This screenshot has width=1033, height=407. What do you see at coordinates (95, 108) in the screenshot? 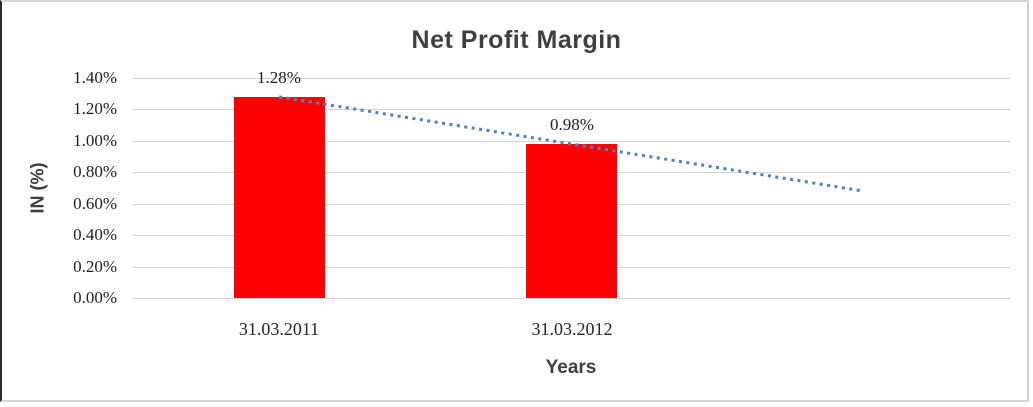
I see `y-tick-label: 1.20%` at bounding box center [95, 108].